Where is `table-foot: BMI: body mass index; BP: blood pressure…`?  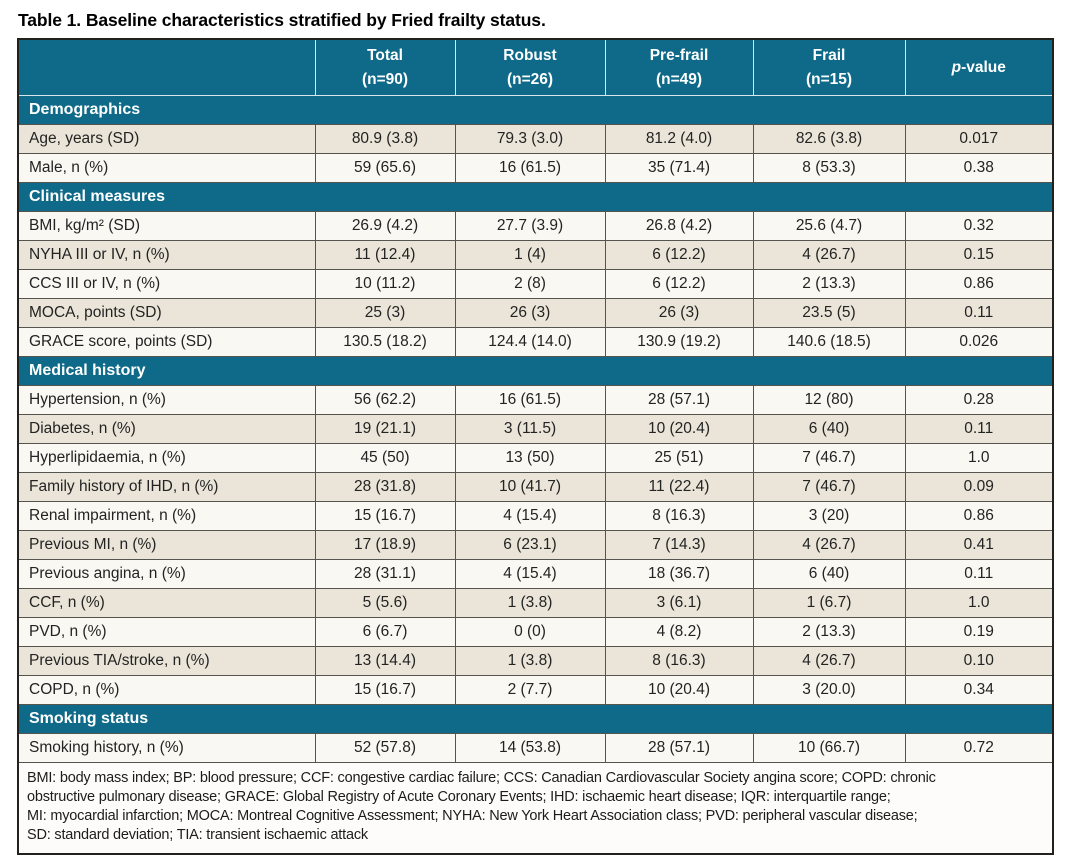 table-foot: BMI: body mass index; BP: blood pressure… is located at coordinates (535, 808).